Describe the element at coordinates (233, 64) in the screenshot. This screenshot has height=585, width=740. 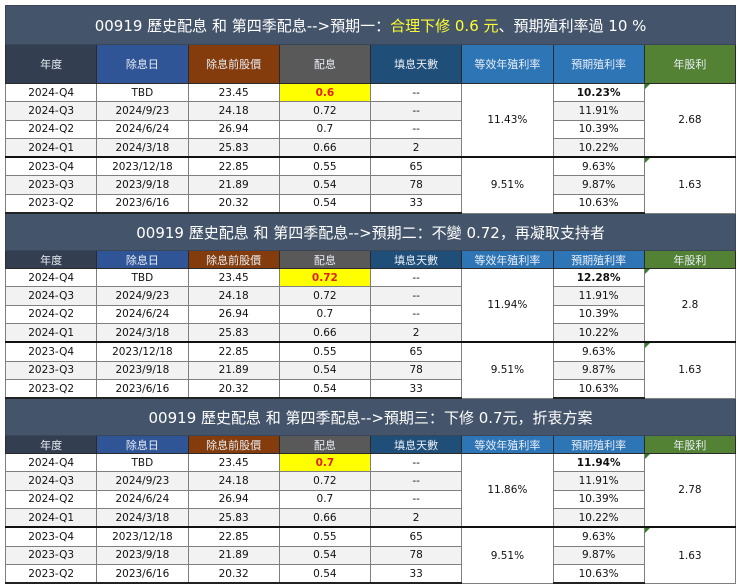
I see `col-header-pre-ex-price: 除息前股價` at that location.